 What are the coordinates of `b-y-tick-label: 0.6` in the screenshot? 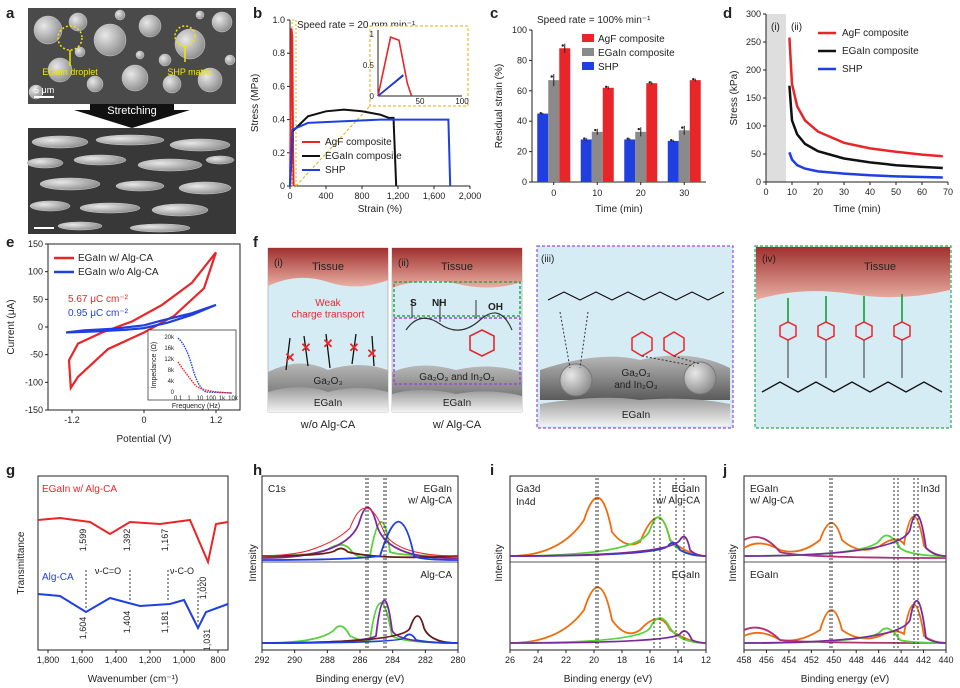 It's located at (278, 86).